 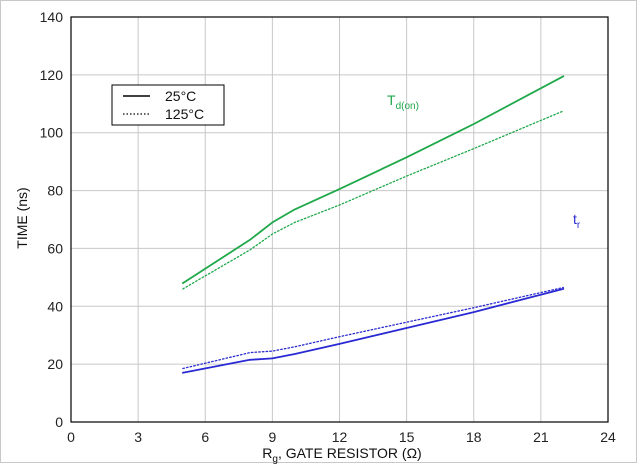 What do you see at coordinates (52, 133) in the screenshot?
I see `y-tick-label: 100` at bounding box center [52, 133].